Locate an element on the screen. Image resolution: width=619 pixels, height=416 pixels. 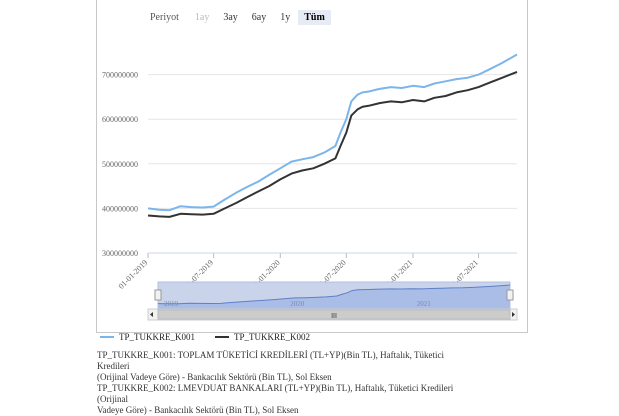
navigator-year-label-1: 2020 is located at coordinates (297, 304).